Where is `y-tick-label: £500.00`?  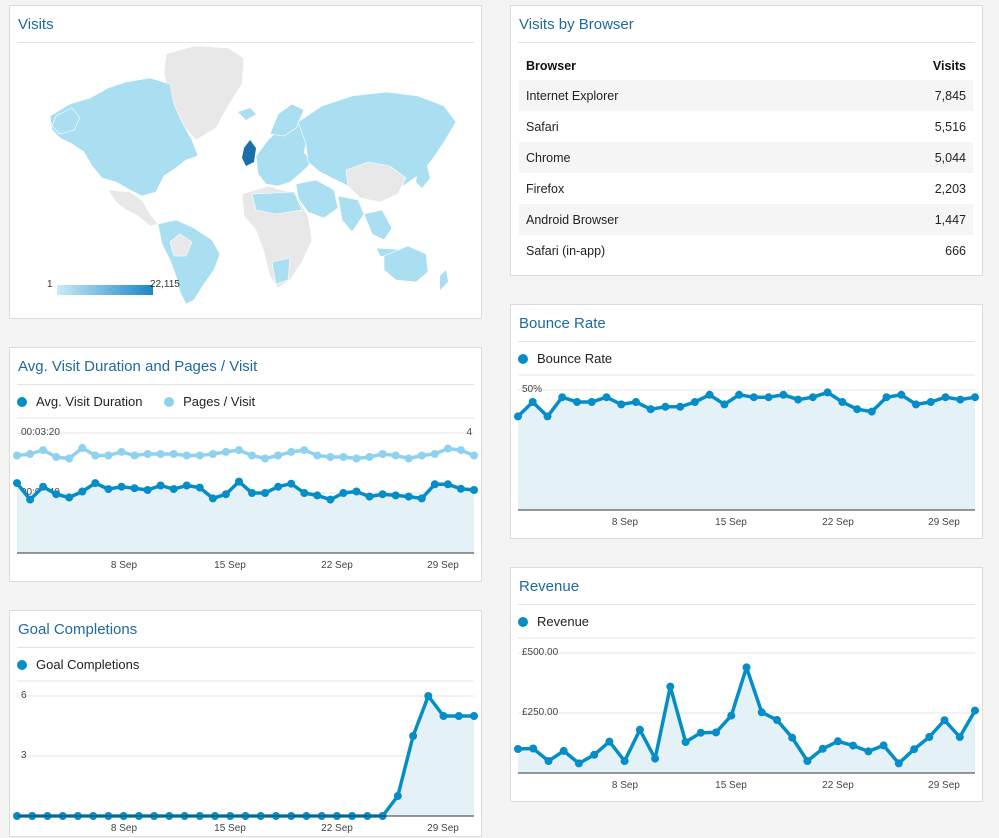
y-tick-label: £500.00 is located at coordinates (540, 652).